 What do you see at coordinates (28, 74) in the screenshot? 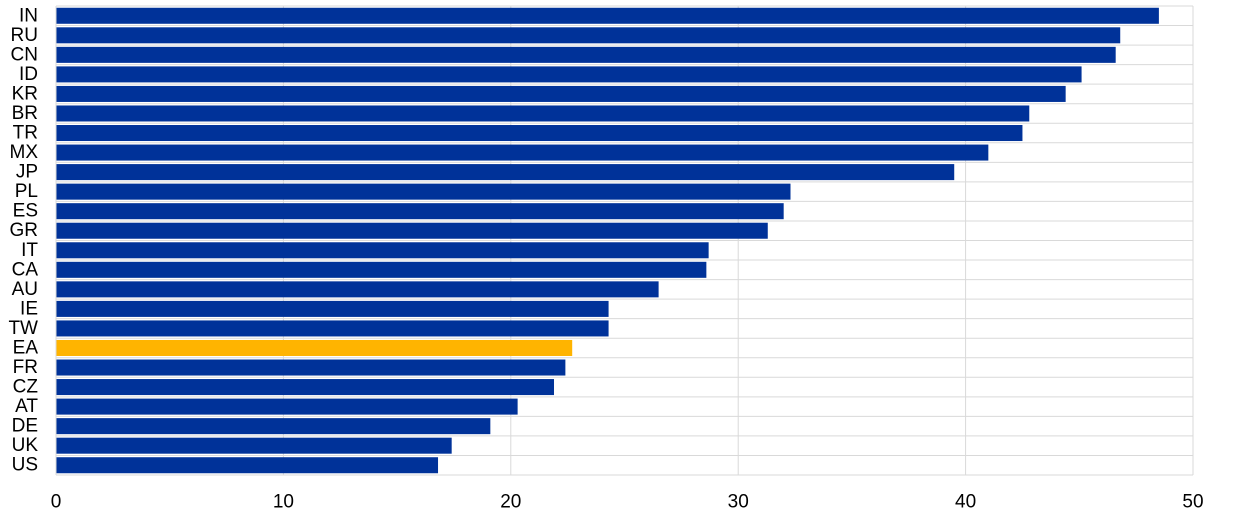
I see `category-label-id: ID` at bounding box center [28, 74].